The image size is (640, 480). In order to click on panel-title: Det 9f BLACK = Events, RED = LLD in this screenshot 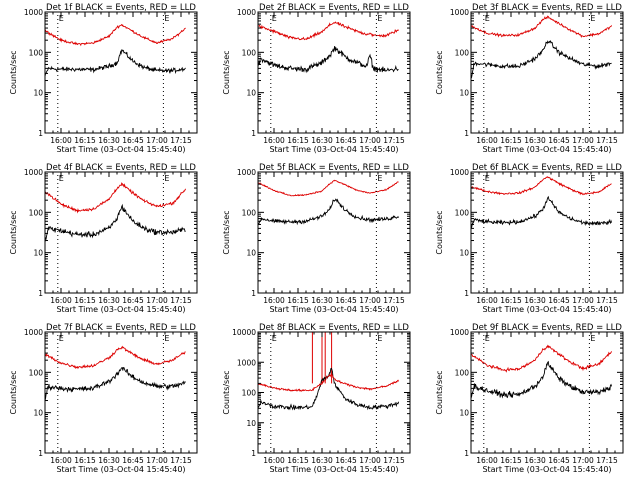, I will do `click(547, 328)`.